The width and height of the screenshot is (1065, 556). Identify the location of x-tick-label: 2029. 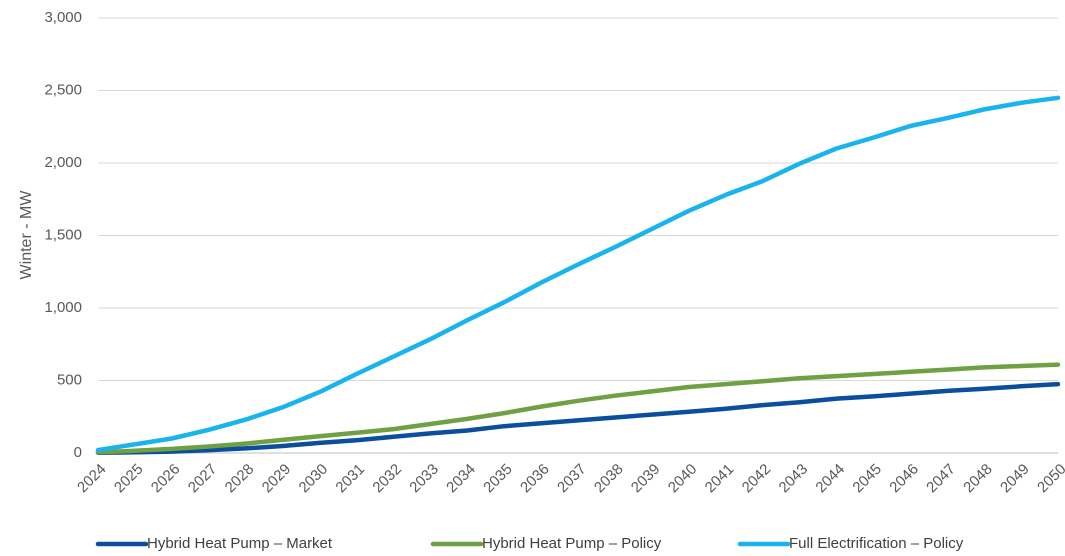
(277, 479).